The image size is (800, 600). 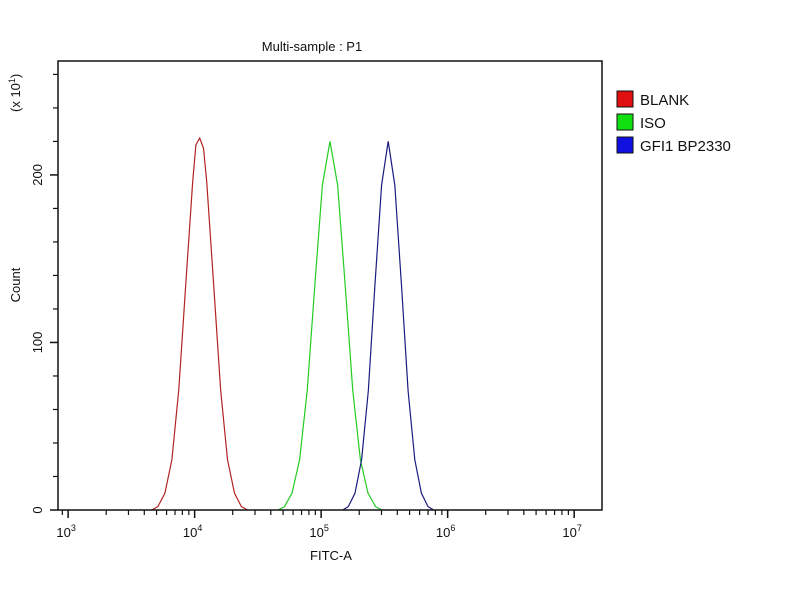 I want to click on legend-label: ISO, so click(x=653, y=123).